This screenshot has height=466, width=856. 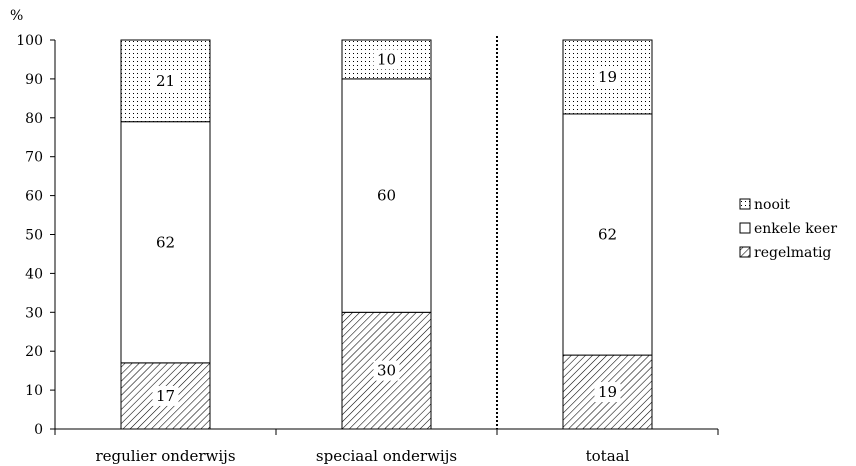 I want to click on y-axis: 0 10 20 30 40 50 60 70 80 90 100, so click(x=36, y=235).